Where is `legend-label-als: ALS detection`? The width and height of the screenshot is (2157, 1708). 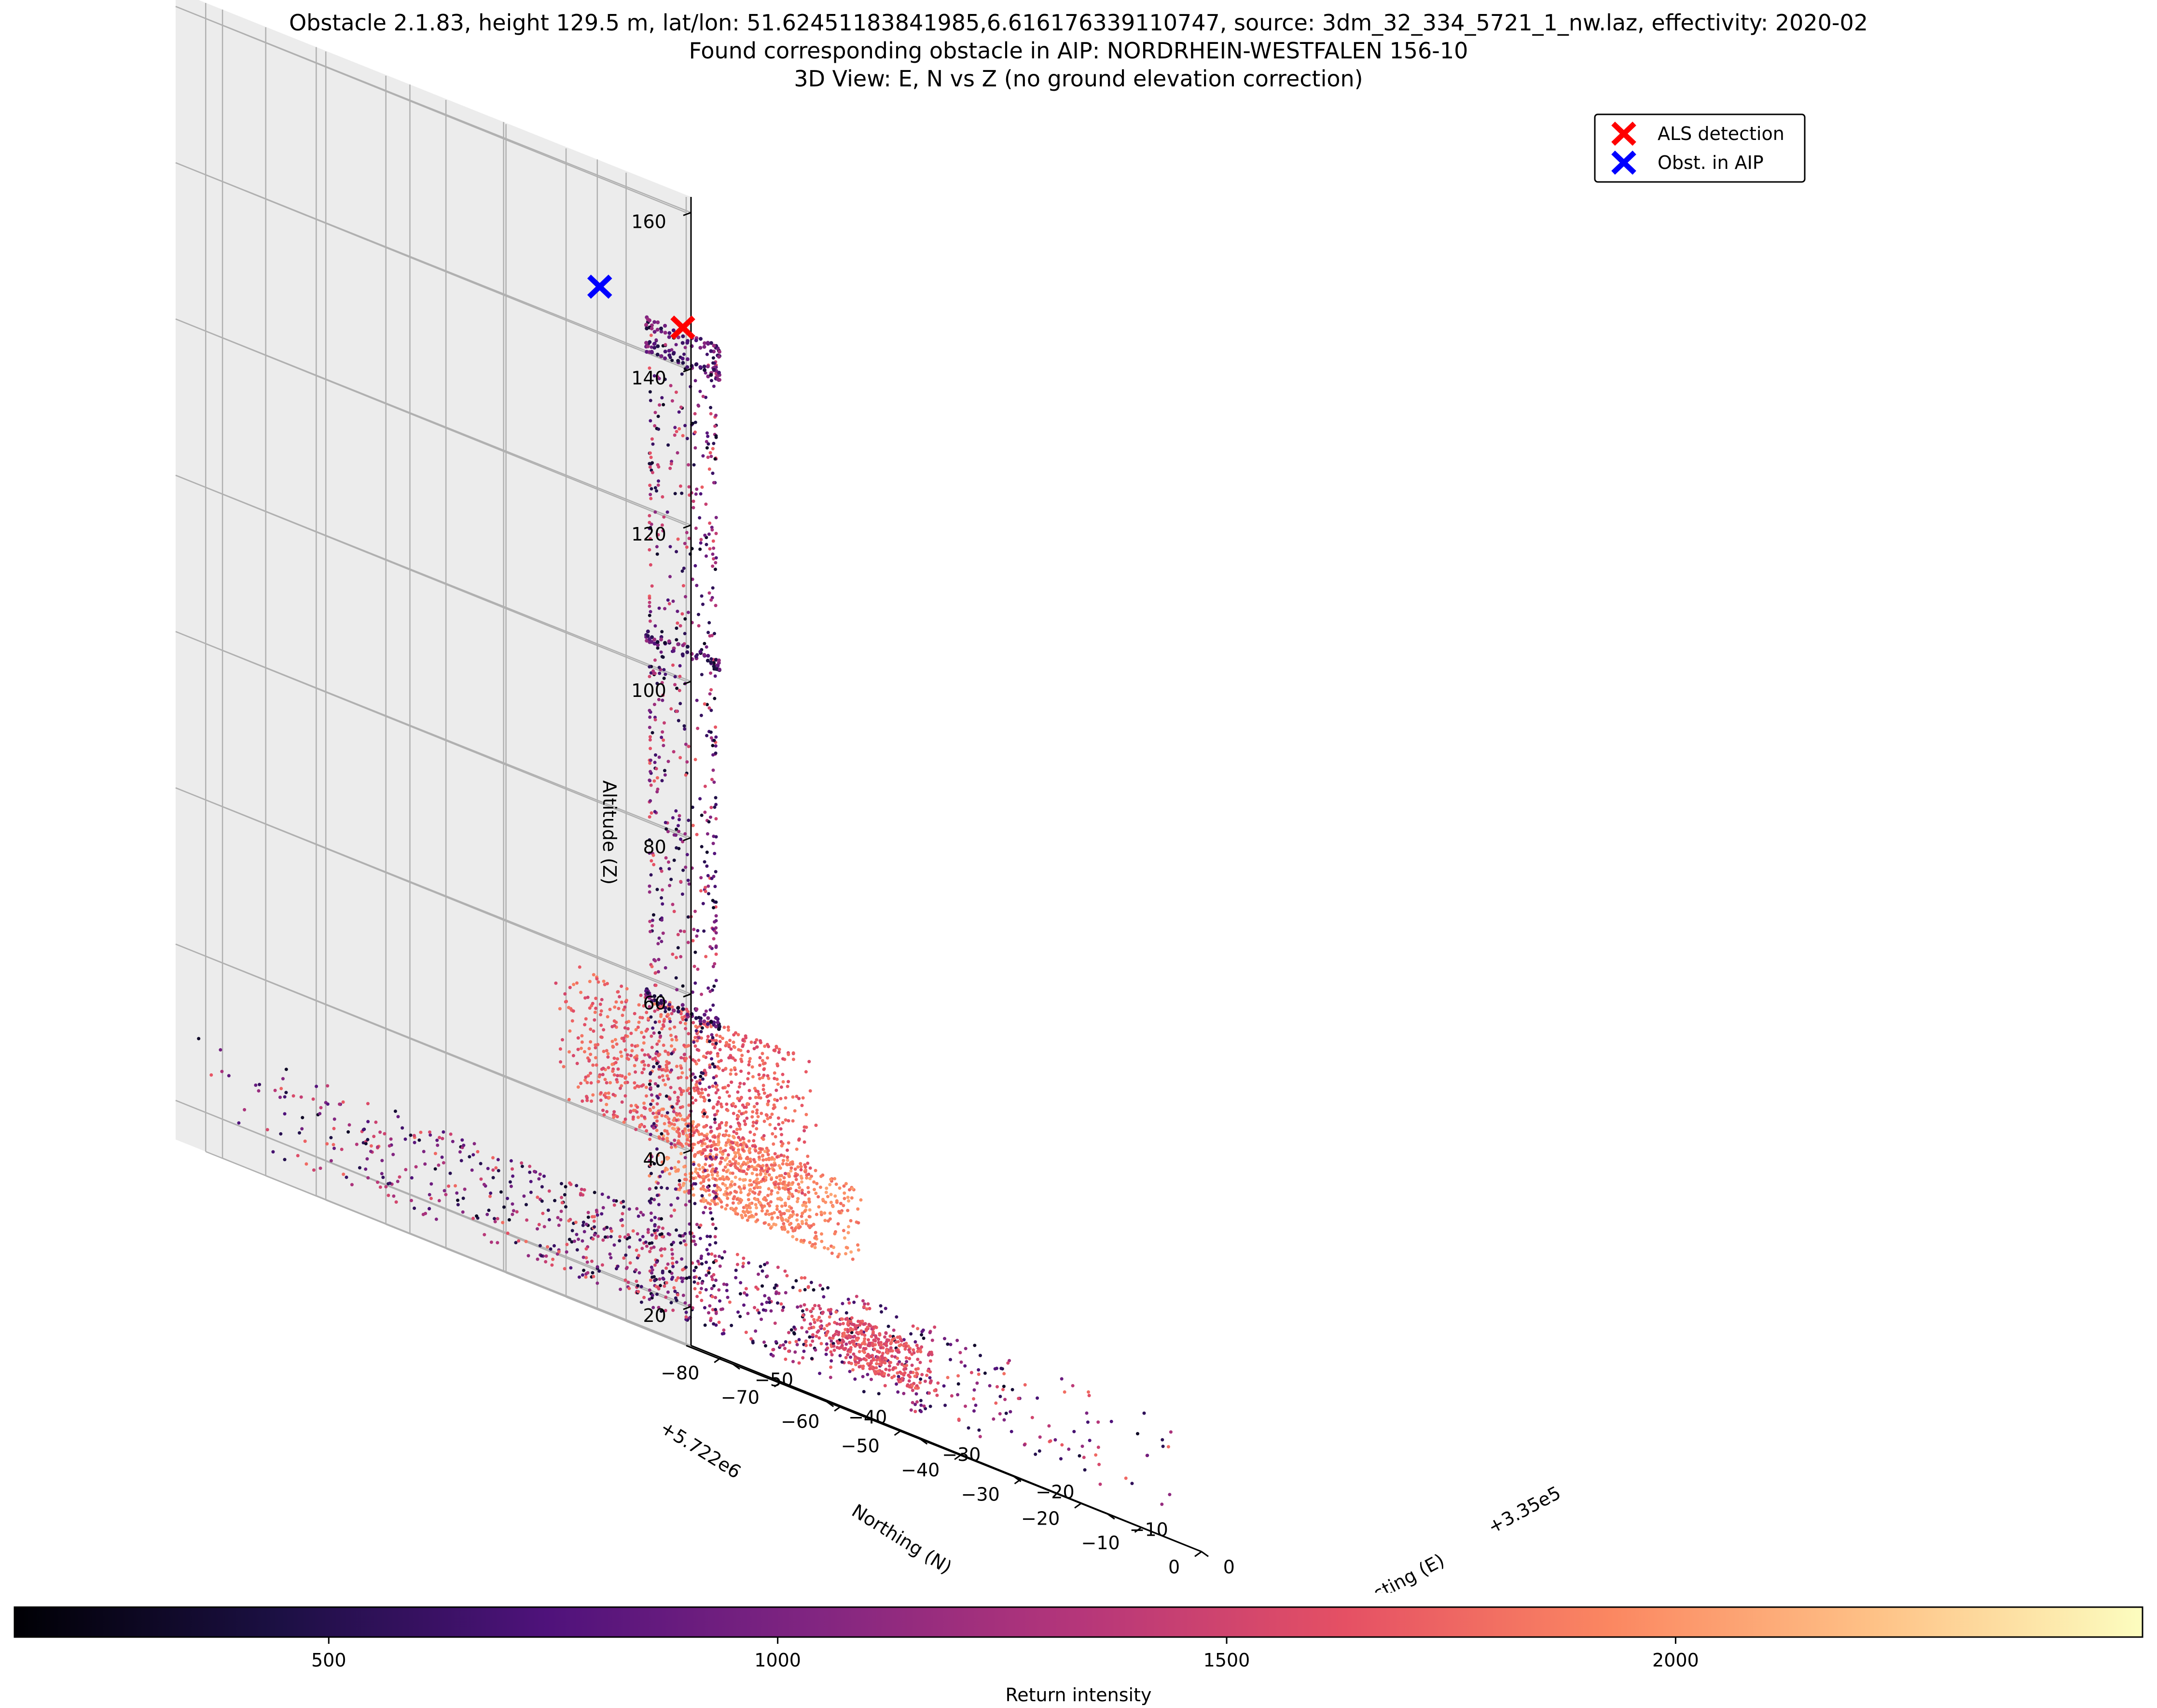
legend-label-als: ALS detection is located at coordinates (1721, 133).